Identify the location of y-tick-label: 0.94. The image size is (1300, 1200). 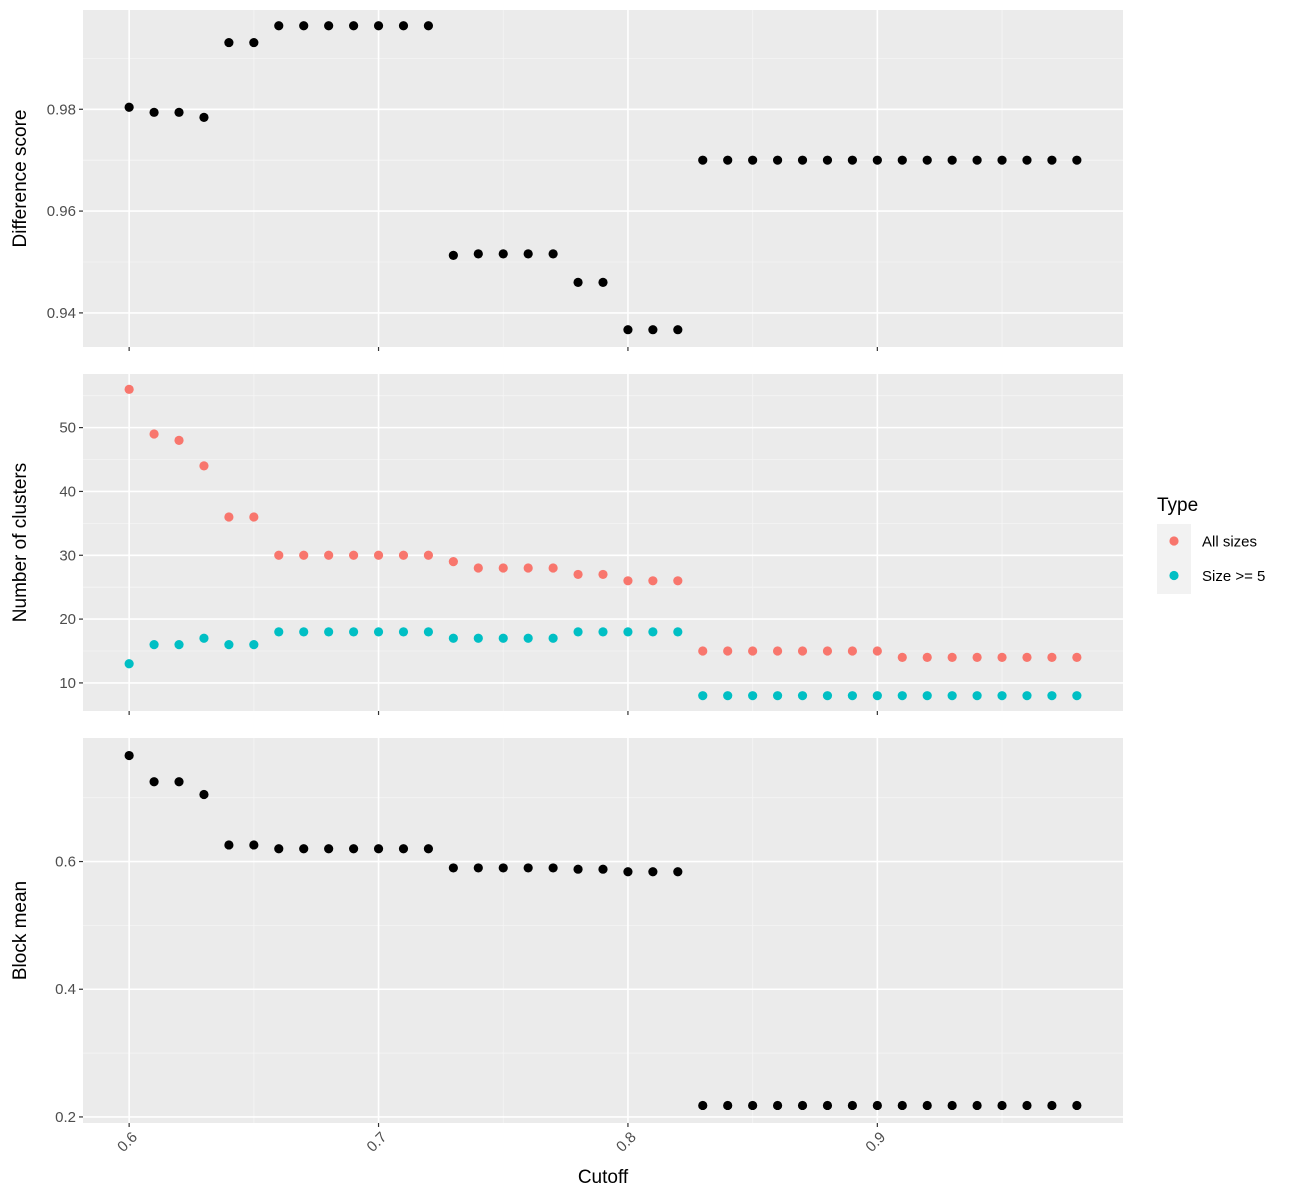
(61, 313).